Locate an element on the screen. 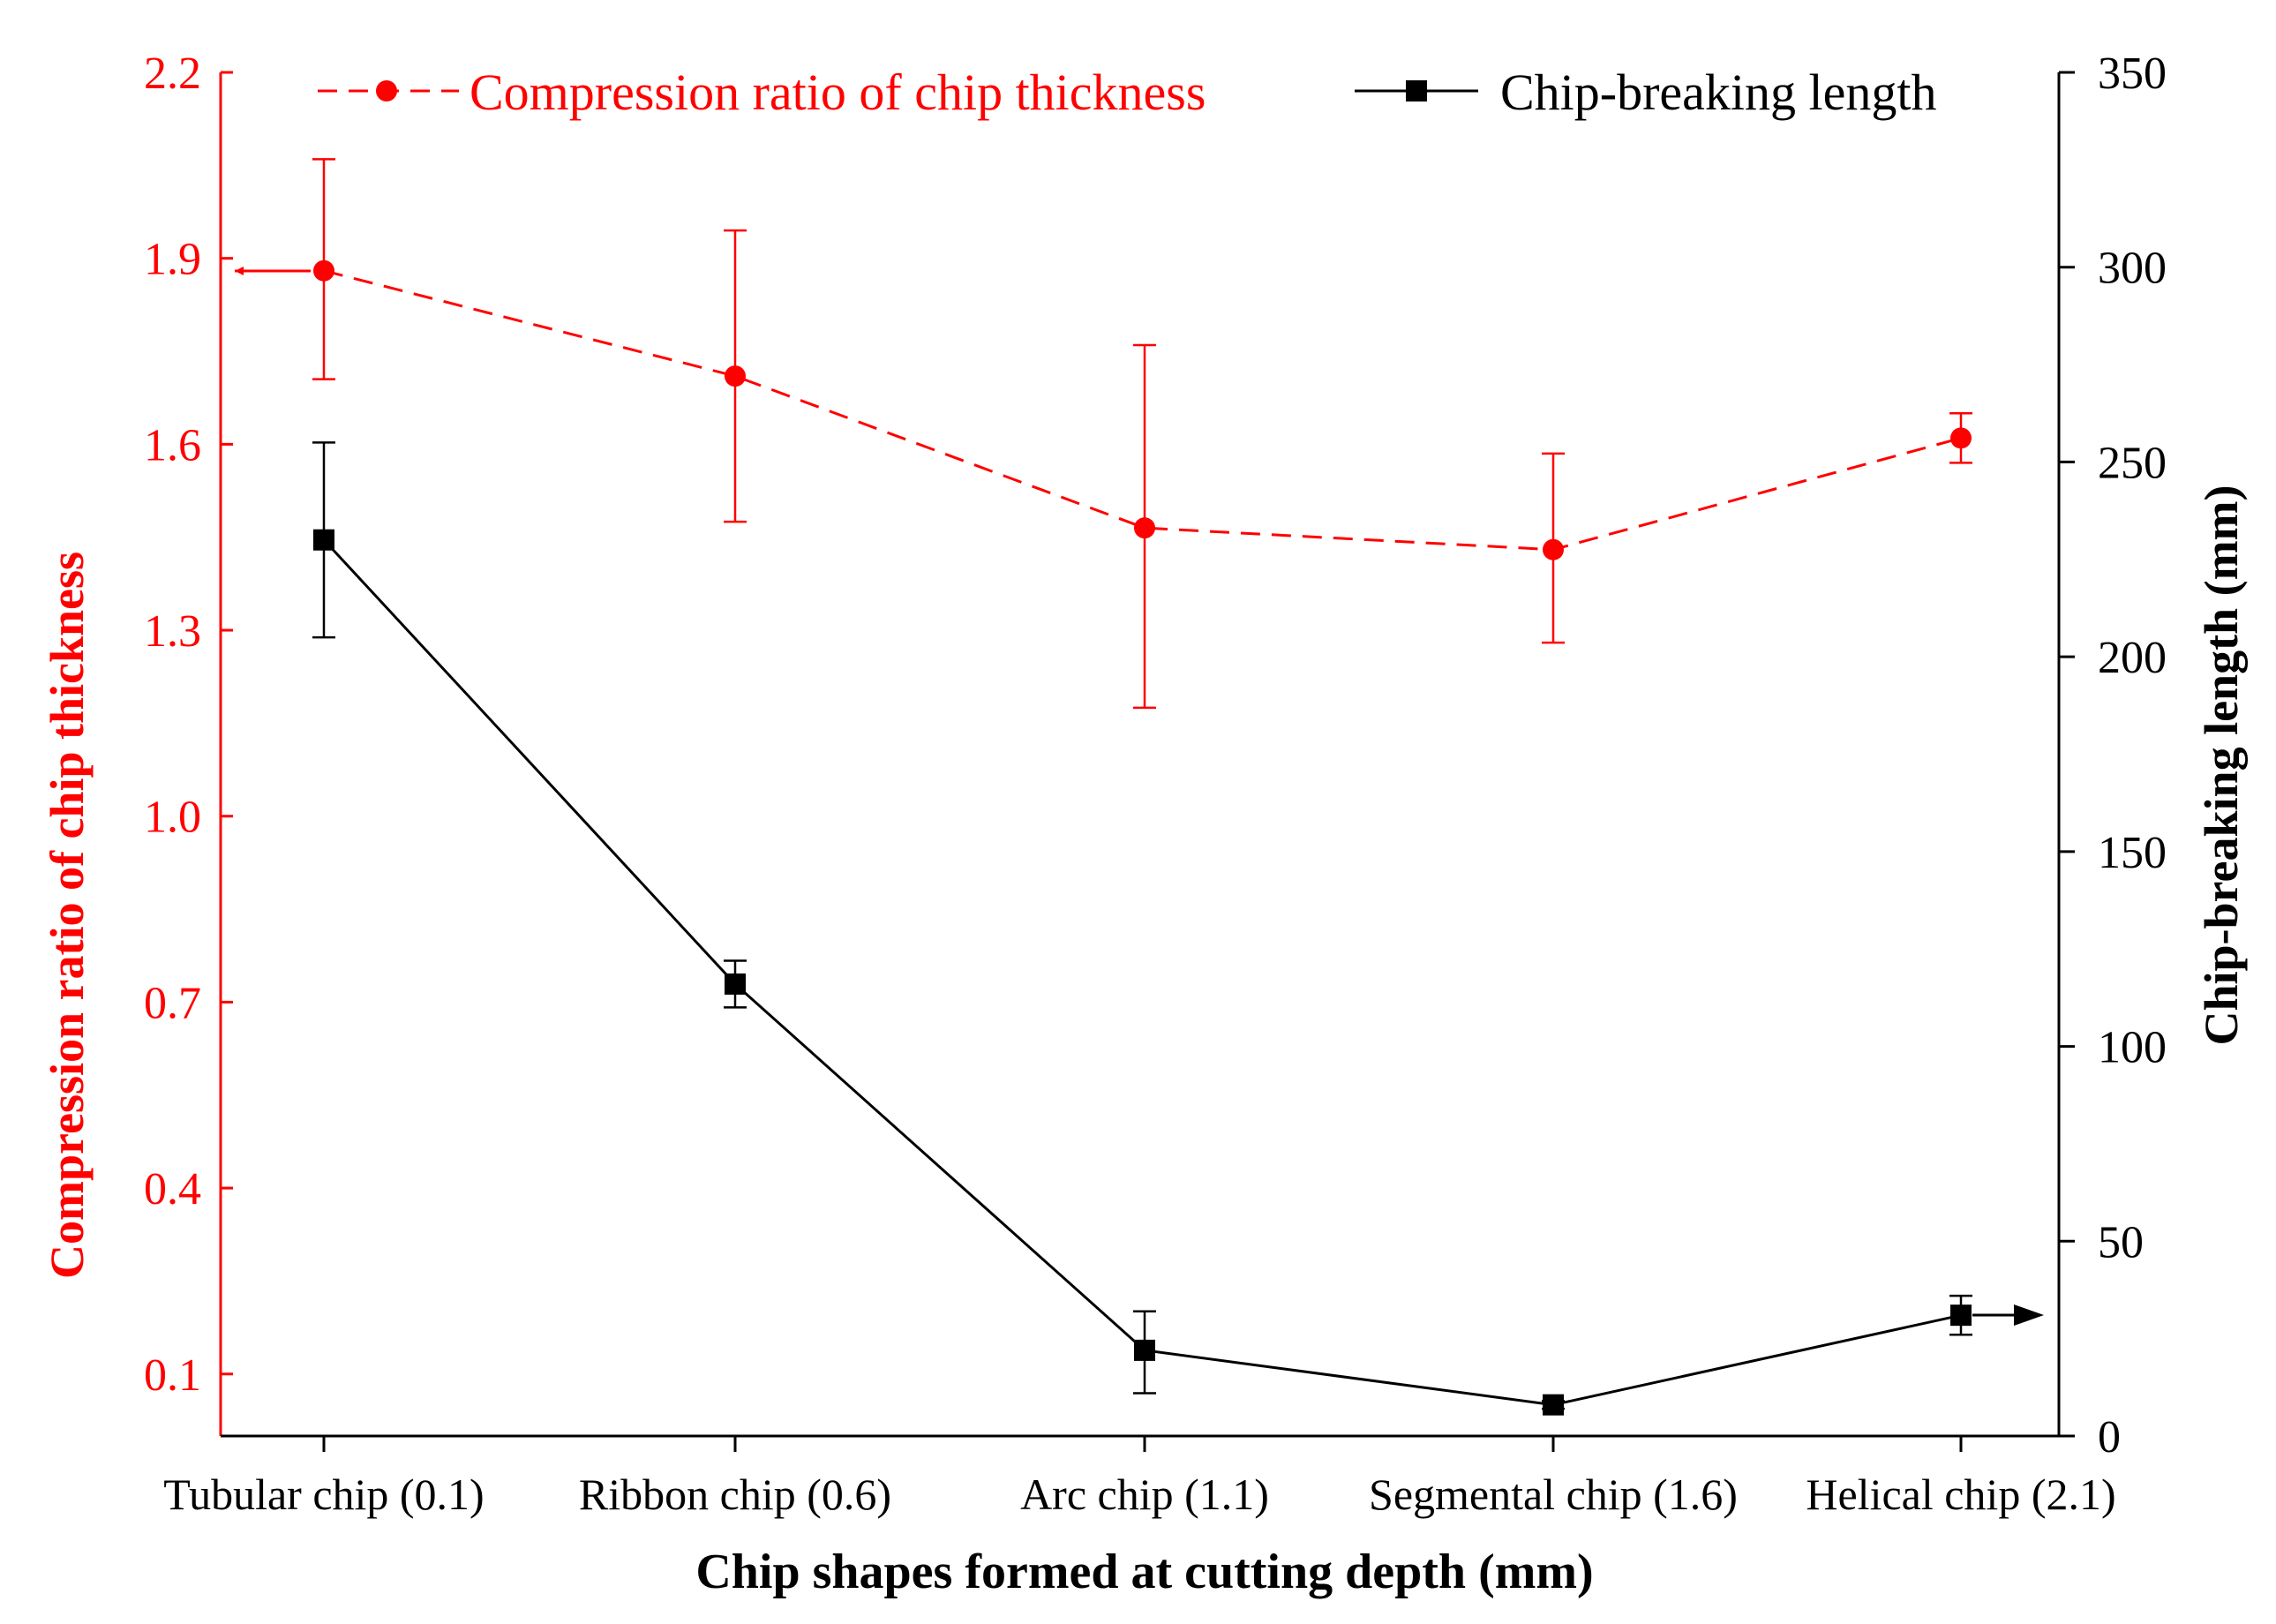 Image resolution: width=2276 pixels, height=1624 pixels. left-tick-label: 1.0 is located at coordinates (172, 818).